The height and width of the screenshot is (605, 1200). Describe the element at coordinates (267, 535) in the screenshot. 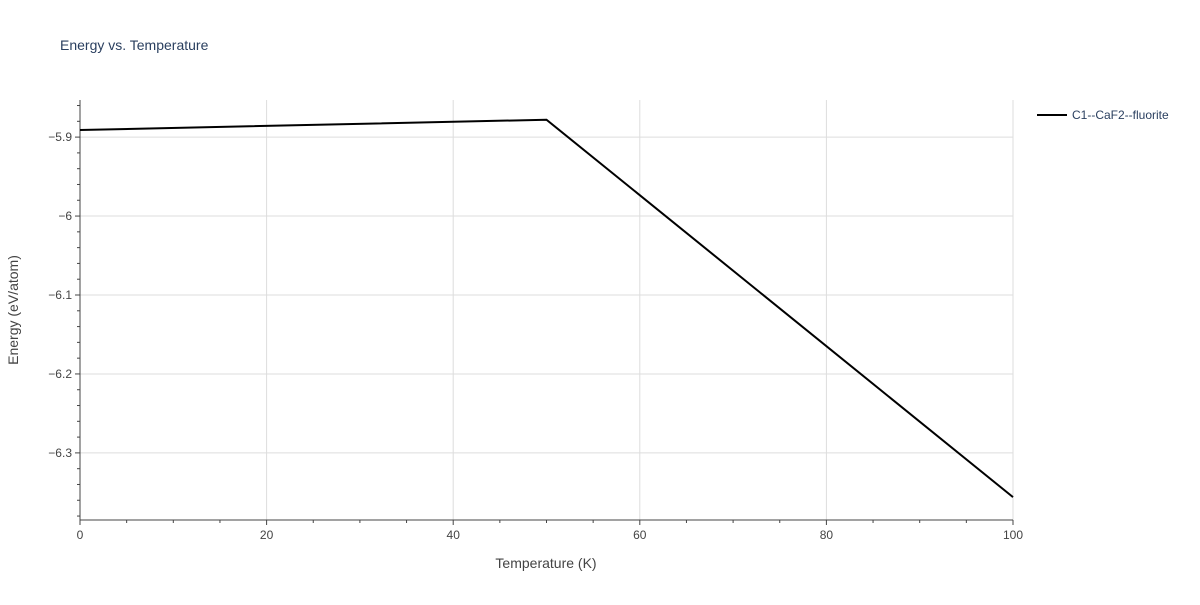

I see `x-tick-label: 20` at that location.